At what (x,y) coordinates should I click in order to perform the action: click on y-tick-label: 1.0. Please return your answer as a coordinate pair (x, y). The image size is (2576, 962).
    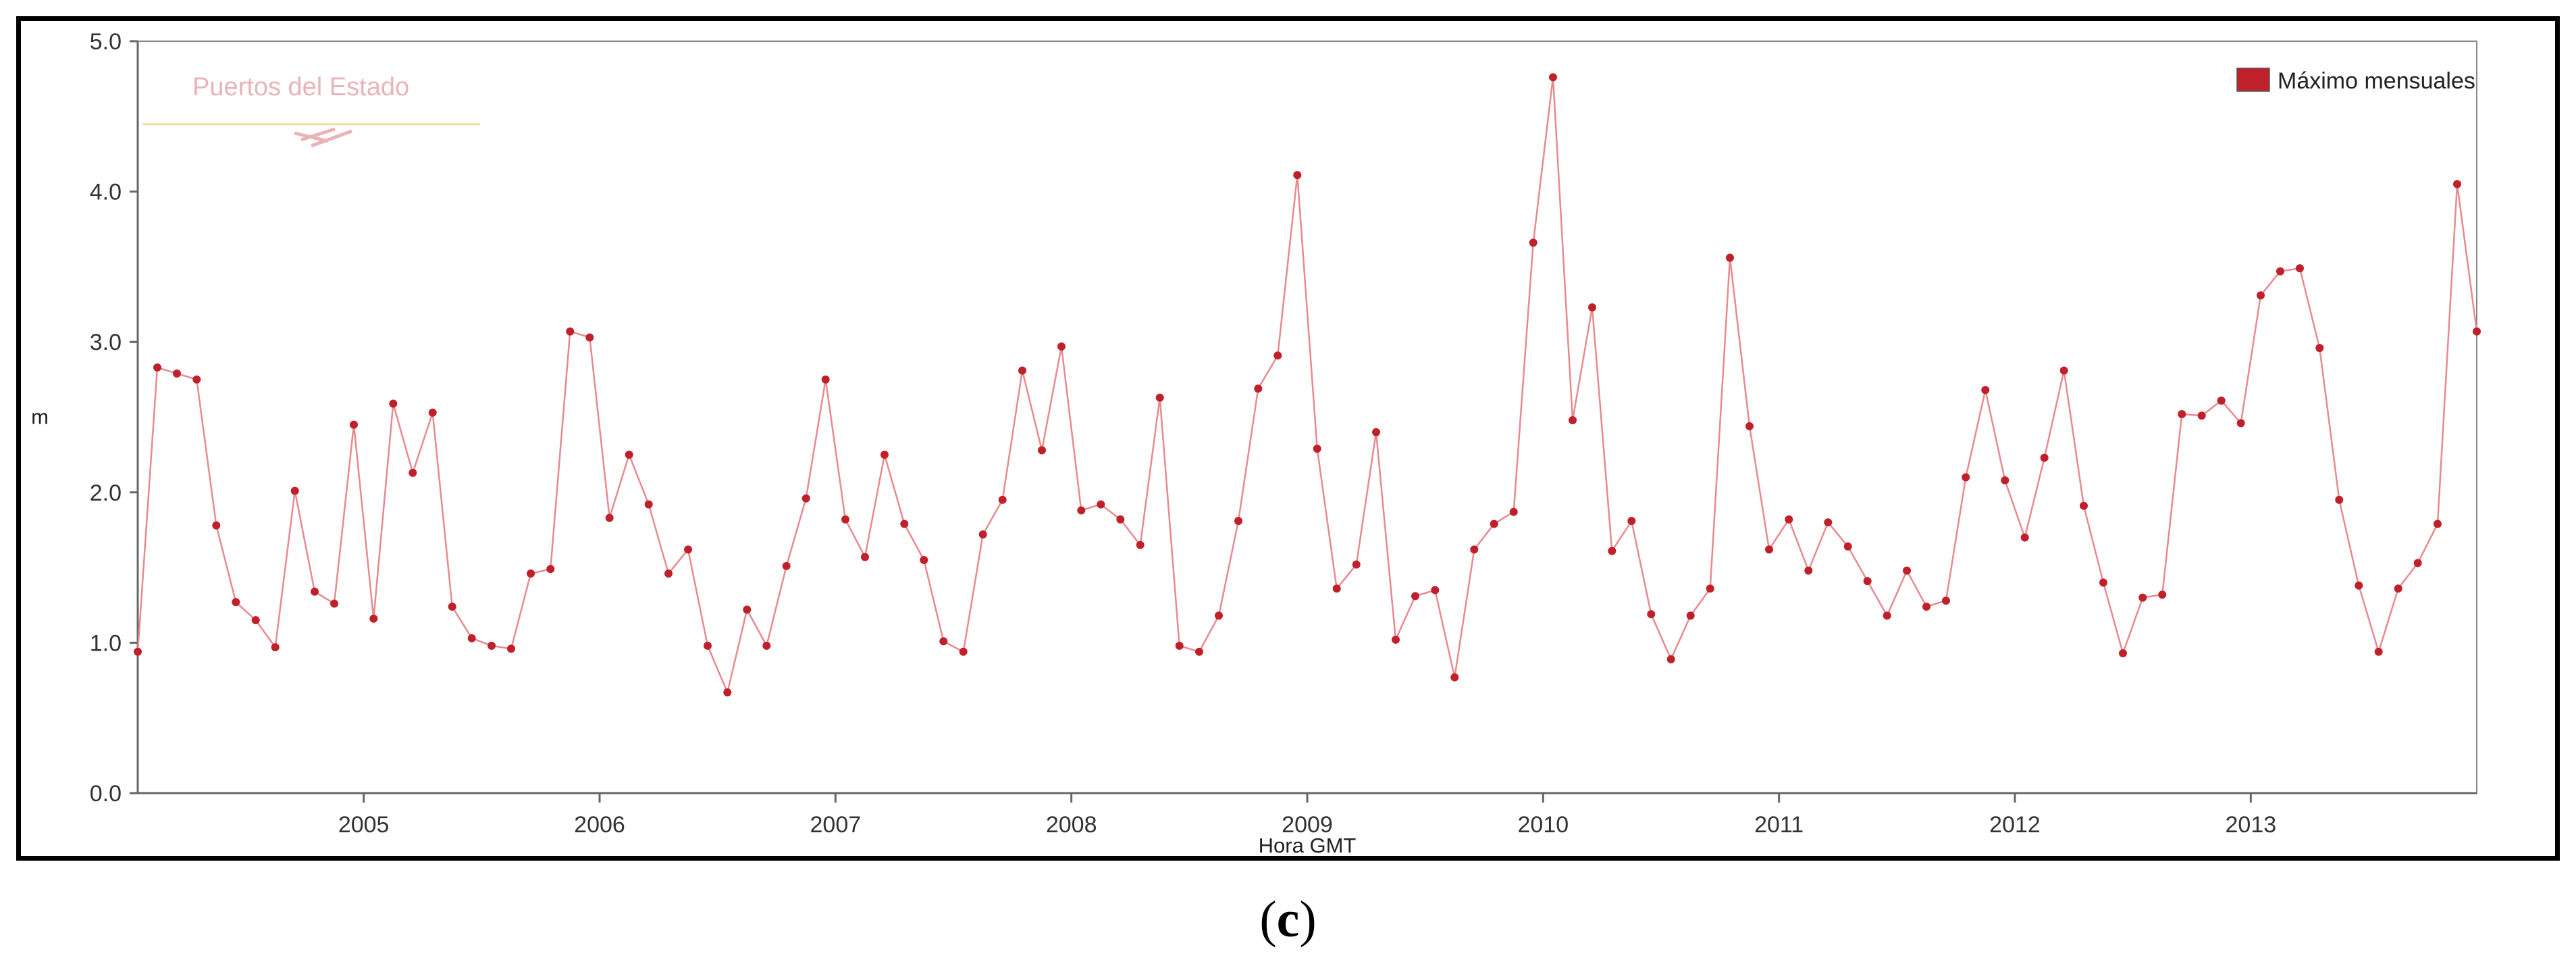
    Looking at the image, I should click on (106, 643).